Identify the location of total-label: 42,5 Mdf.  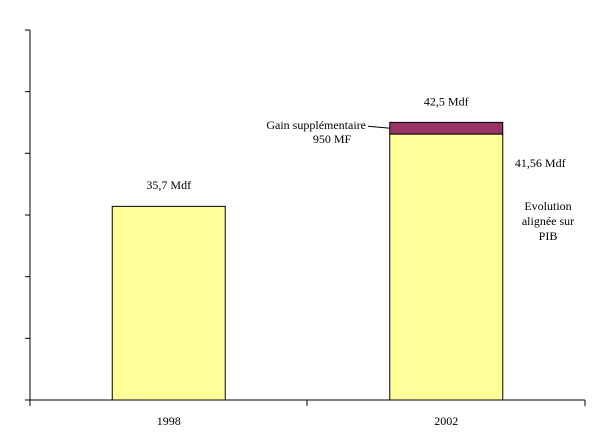
(446, 101).